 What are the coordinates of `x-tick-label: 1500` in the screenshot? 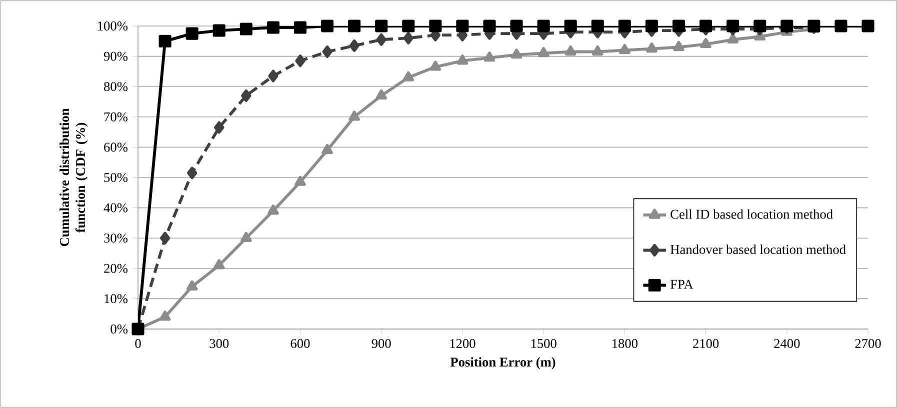 It's located at (543, 343).